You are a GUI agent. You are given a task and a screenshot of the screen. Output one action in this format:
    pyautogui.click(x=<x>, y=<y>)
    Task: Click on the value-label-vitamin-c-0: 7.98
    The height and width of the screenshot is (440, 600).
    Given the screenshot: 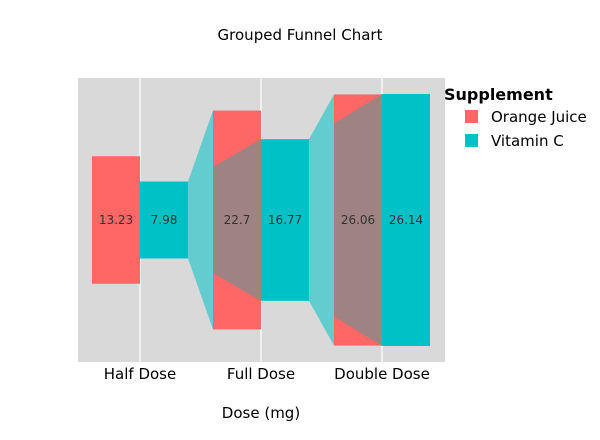 What is the action you would take?
    pyautogui.click(x=164, y=220)
    